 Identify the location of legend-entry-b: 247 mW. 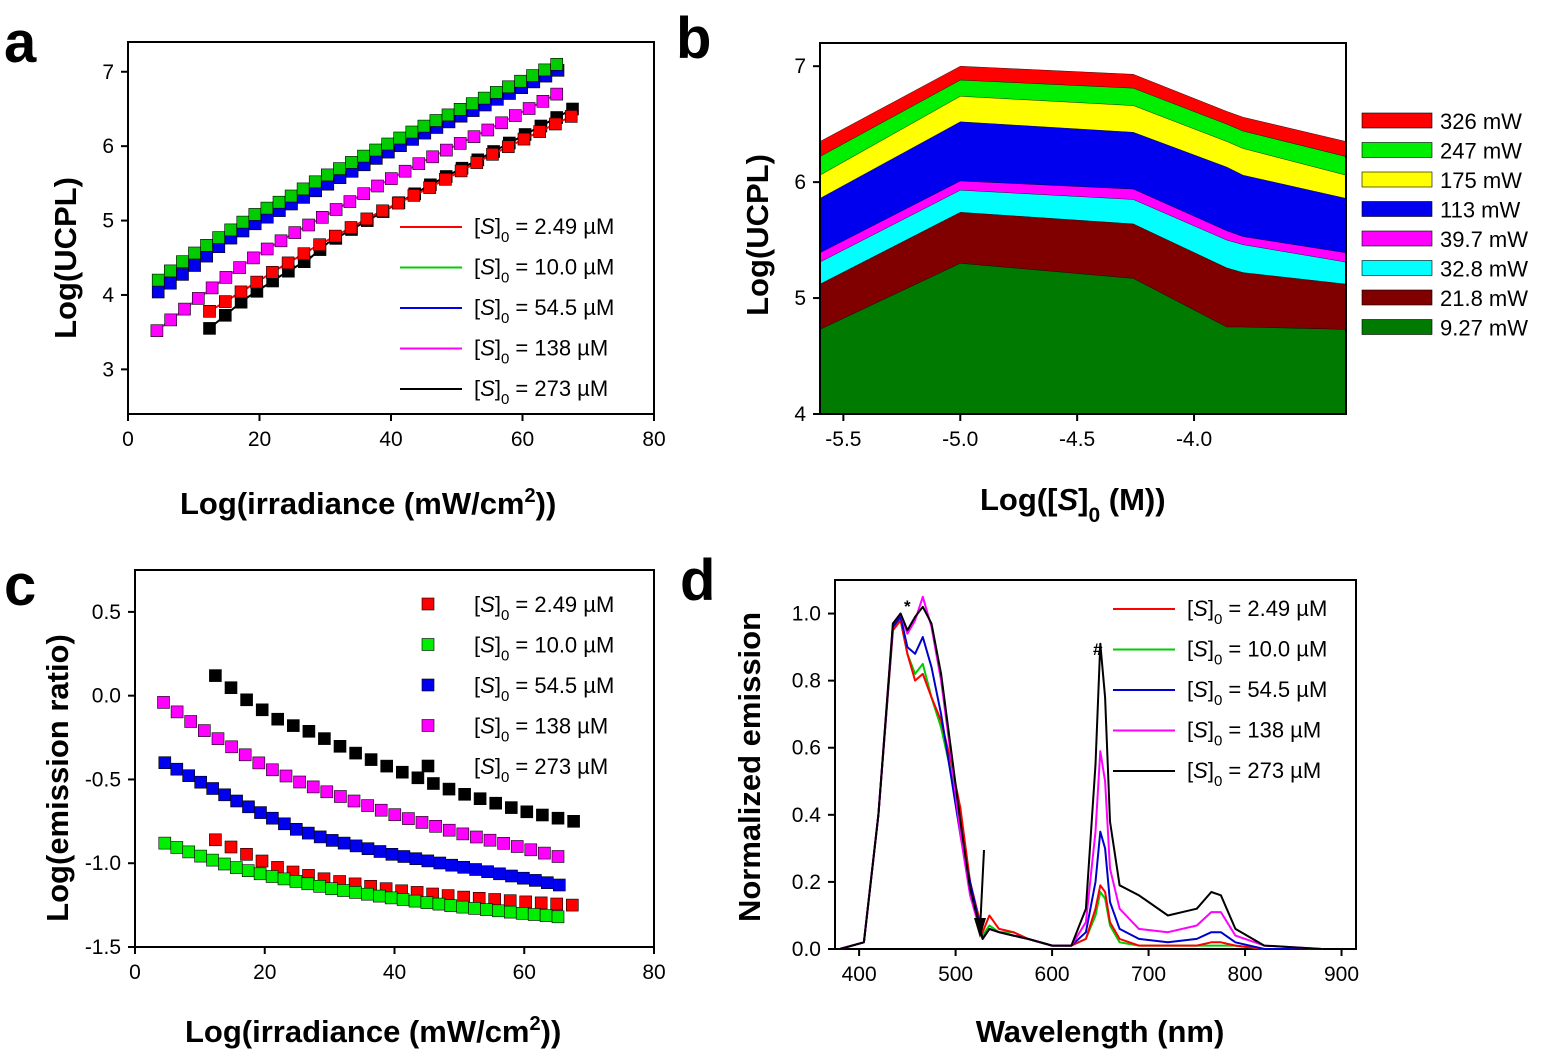
(1441, 151).